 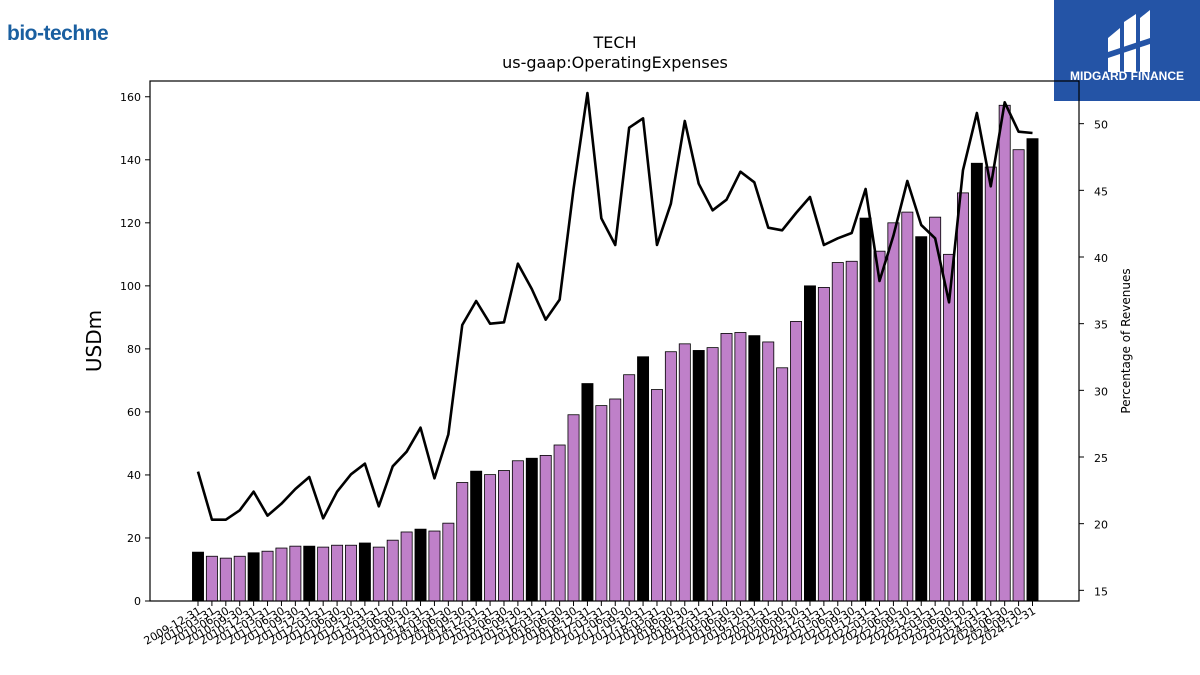 I want to click on y-tick-label: 80, so click(x=134, y=349).